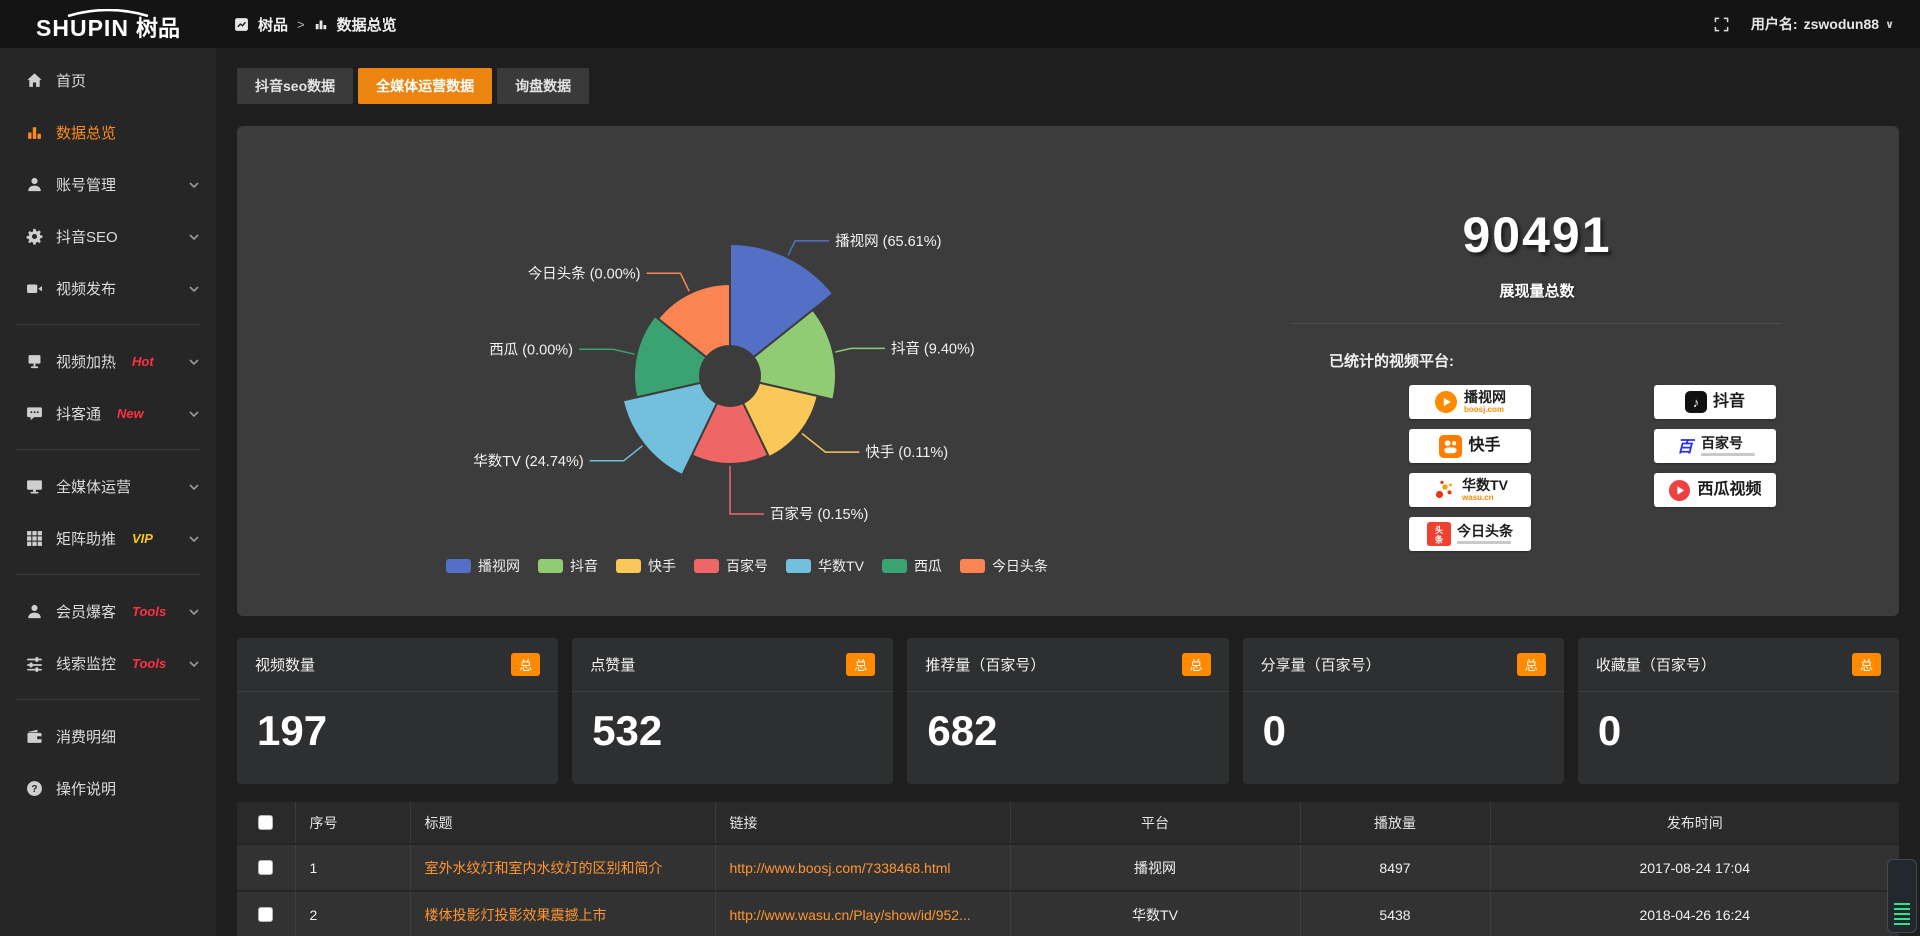 The image size is (1920, 936). I want to click on breadcrumb-current-icon, so click(321, 24).